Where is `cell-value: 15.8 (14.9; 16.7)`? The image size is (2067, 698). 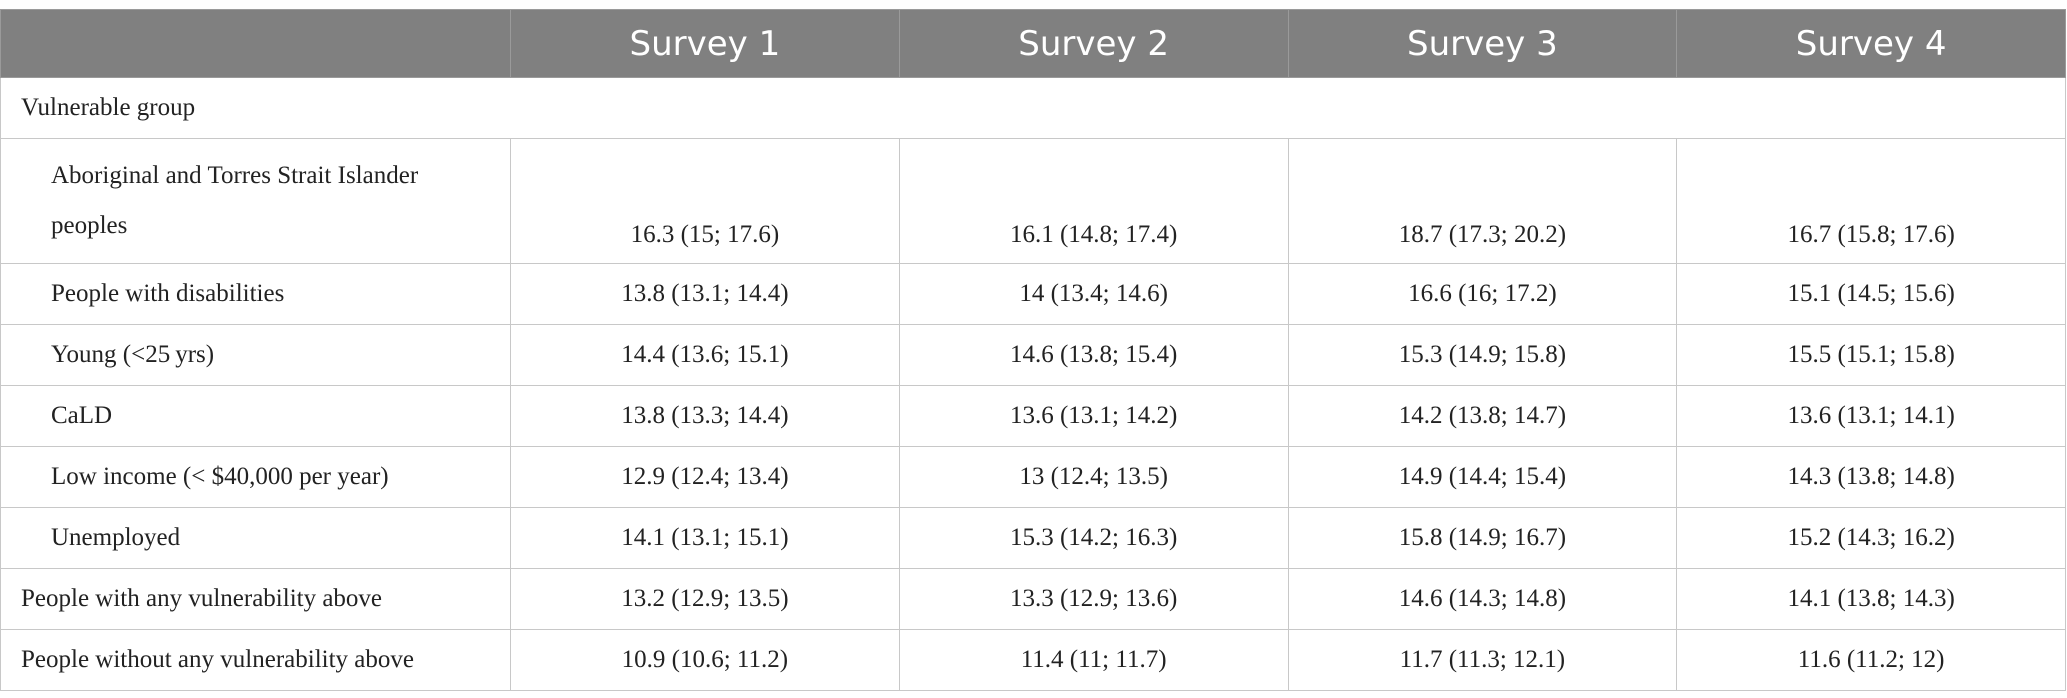
cell-value: 15.8 (14.9; 16.7) is located at coordinates (1482, 538).